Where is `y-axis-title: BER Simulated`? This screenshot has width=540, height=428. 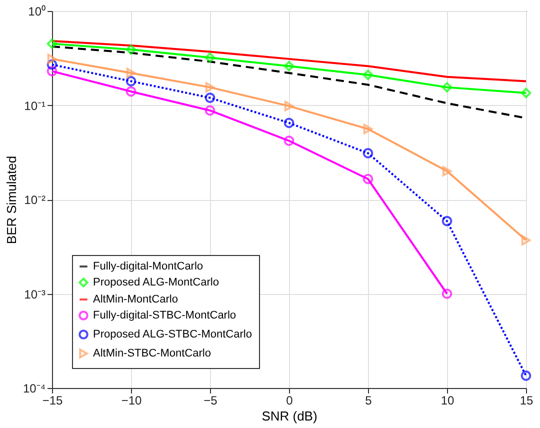 y-axis-title: BER Simulated is located at coordinates (11, 200).